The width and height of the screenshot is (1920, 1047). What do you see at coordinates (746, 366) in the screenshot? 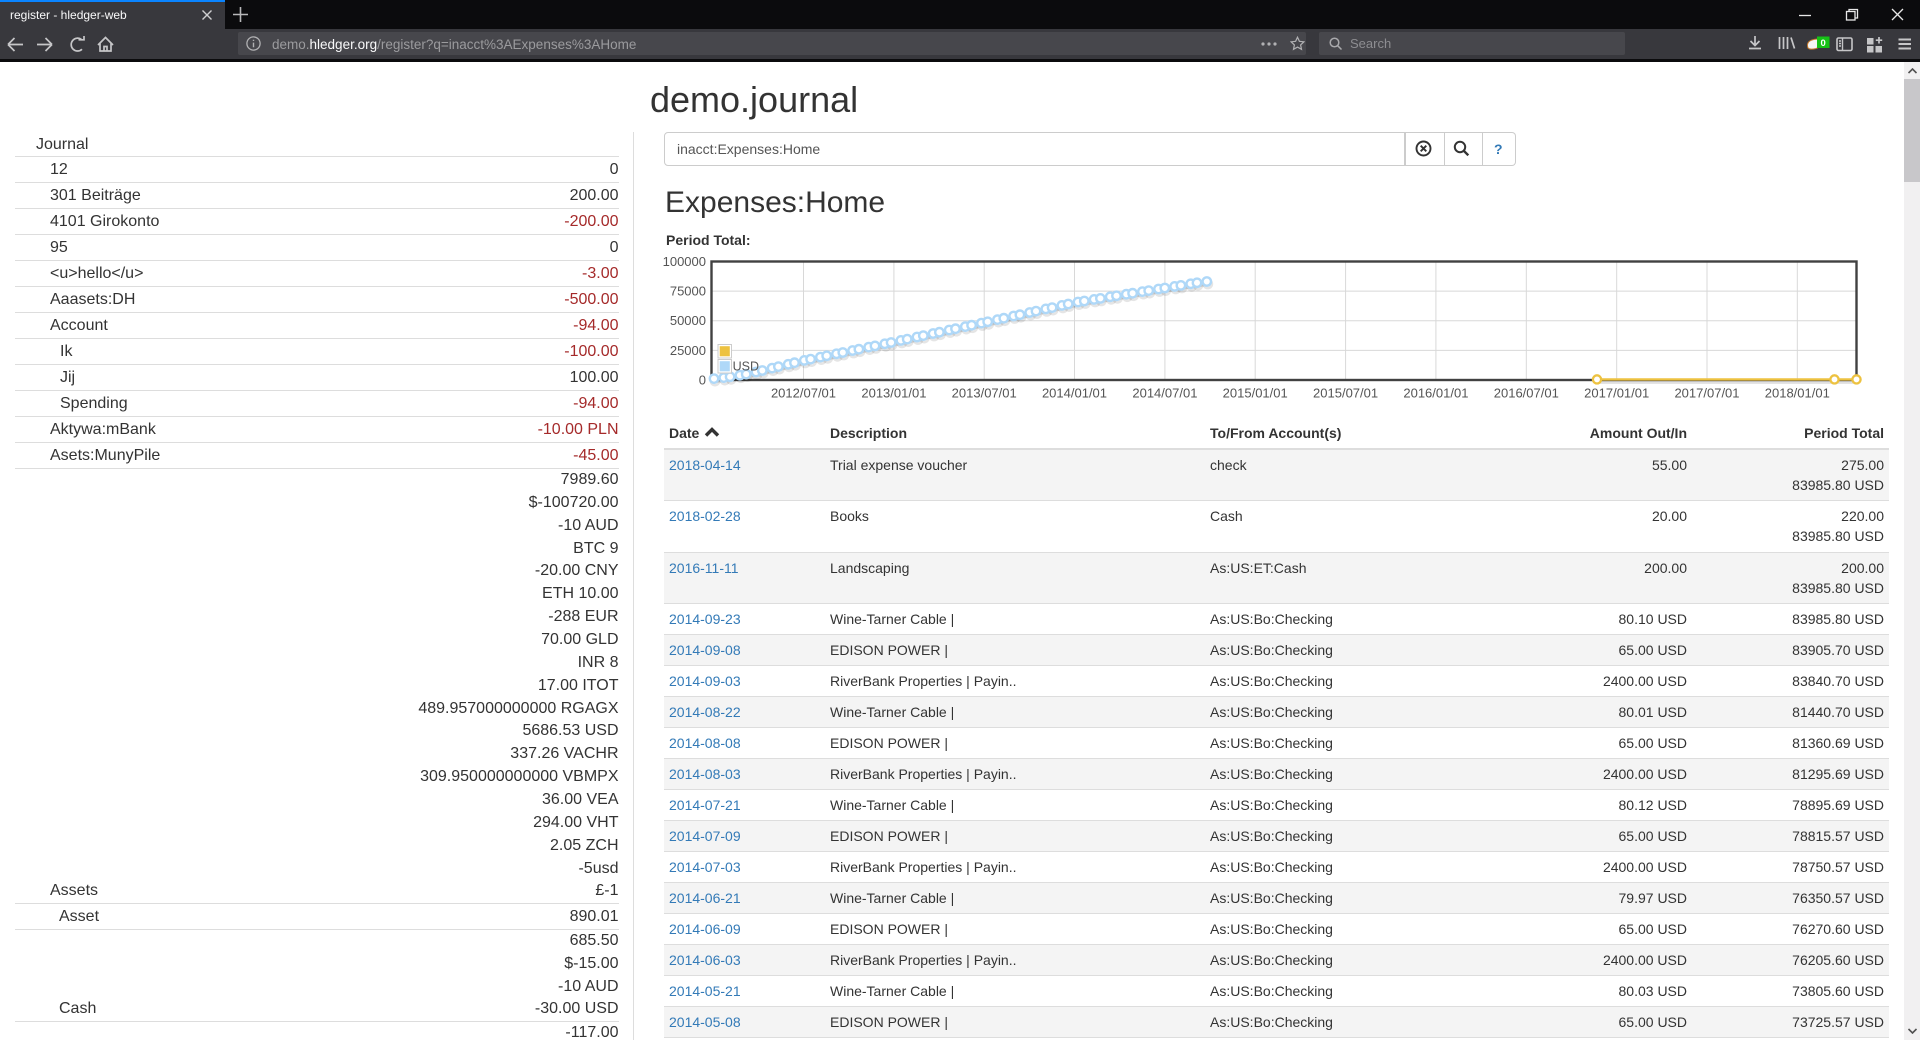
I see `svg-text: USD` at bounding box center [746, 366].